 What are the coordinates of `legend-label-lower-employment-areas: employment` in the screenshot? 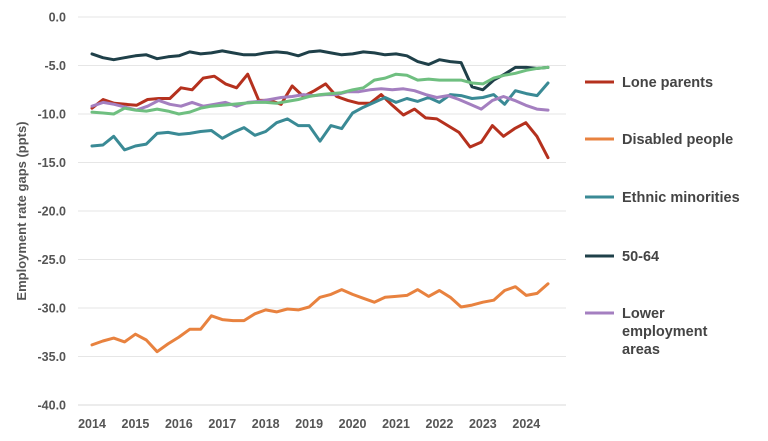 It's located at (665, 332).